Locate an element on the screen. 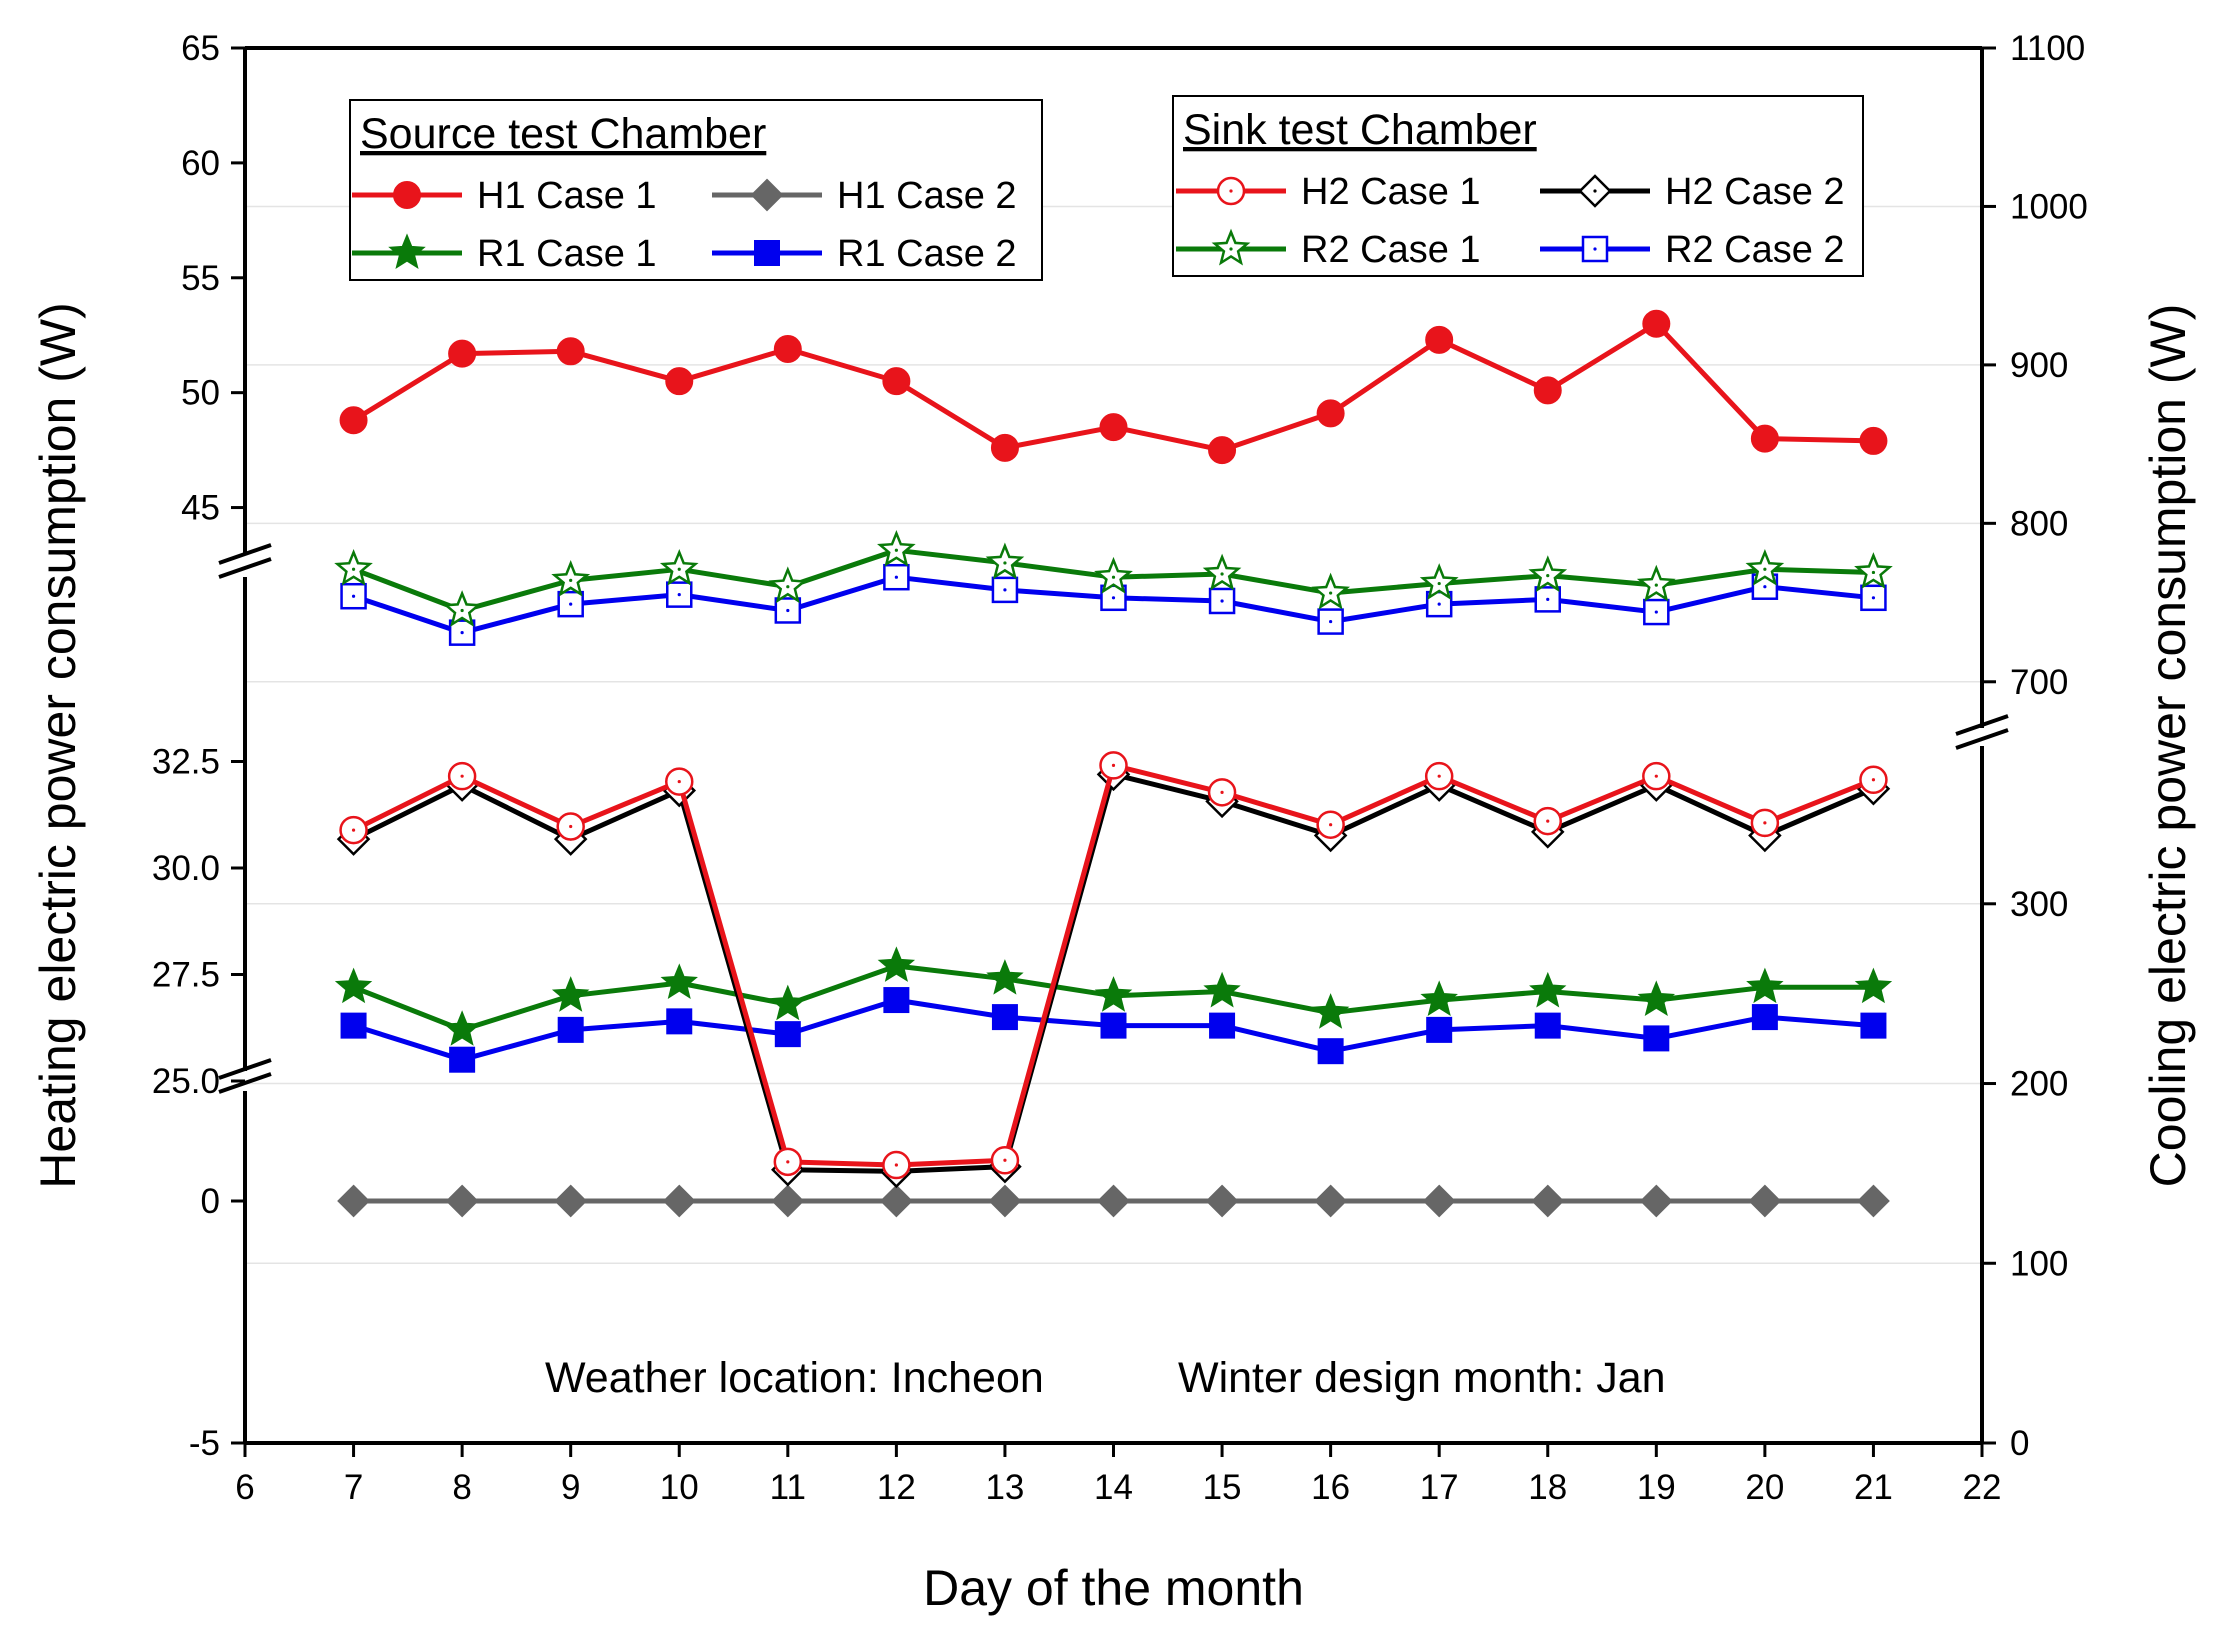 The height and width of the screenshot is (1632, 2217). left-tick-label: 65 is located at coordinates (200, 48).